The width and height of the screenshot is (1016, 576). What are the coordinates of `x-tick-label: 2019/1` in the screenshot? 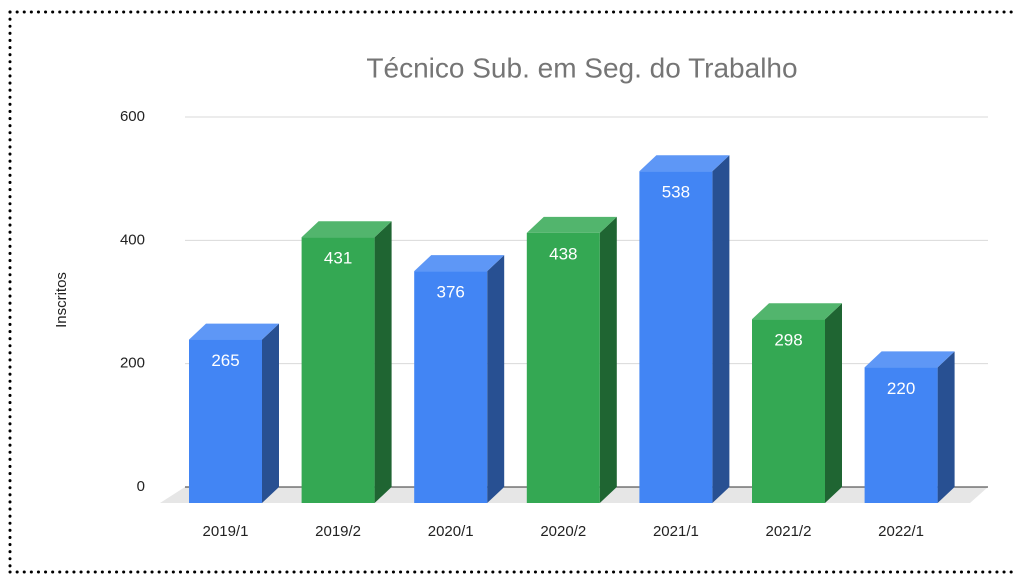 It's located at (226, 531).